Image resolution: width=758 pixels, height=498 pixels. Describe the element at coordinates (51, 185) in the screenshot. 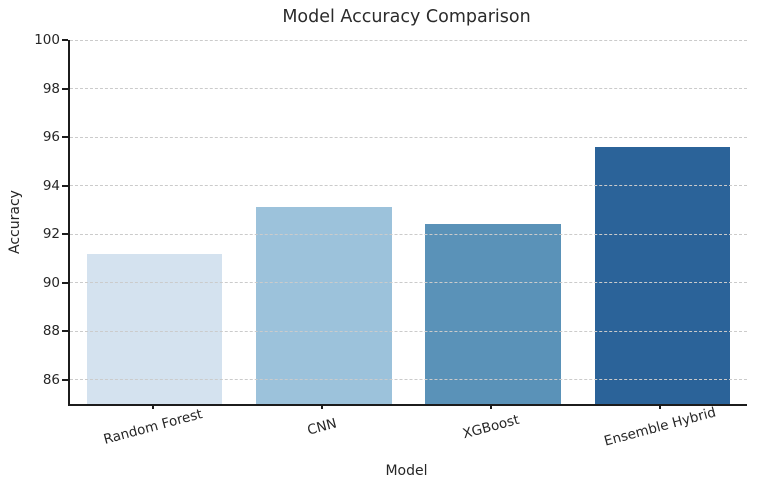

I see `y-tick-label: 94` at that location.